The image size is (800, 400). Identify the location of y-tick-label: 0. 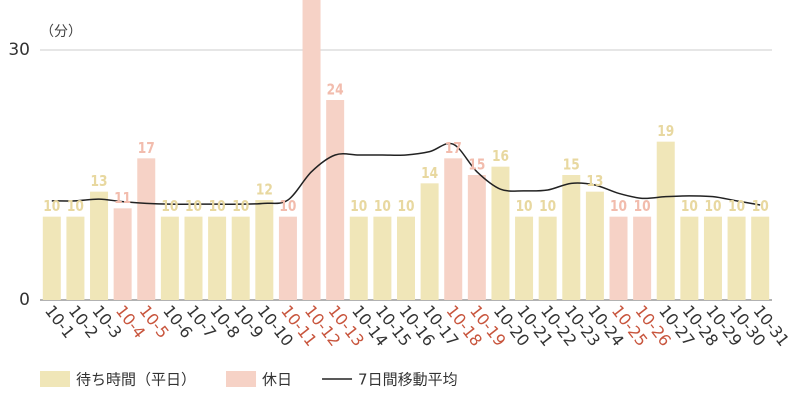
(24, 300).